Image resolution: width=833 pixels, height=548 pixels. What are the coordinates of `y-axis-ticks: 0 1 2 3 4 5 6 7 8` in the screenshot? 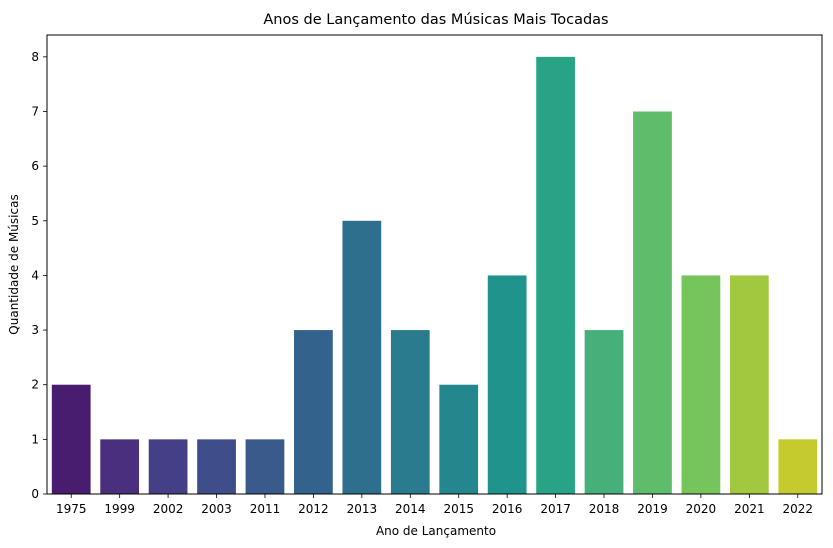 It's located at (39, 275).